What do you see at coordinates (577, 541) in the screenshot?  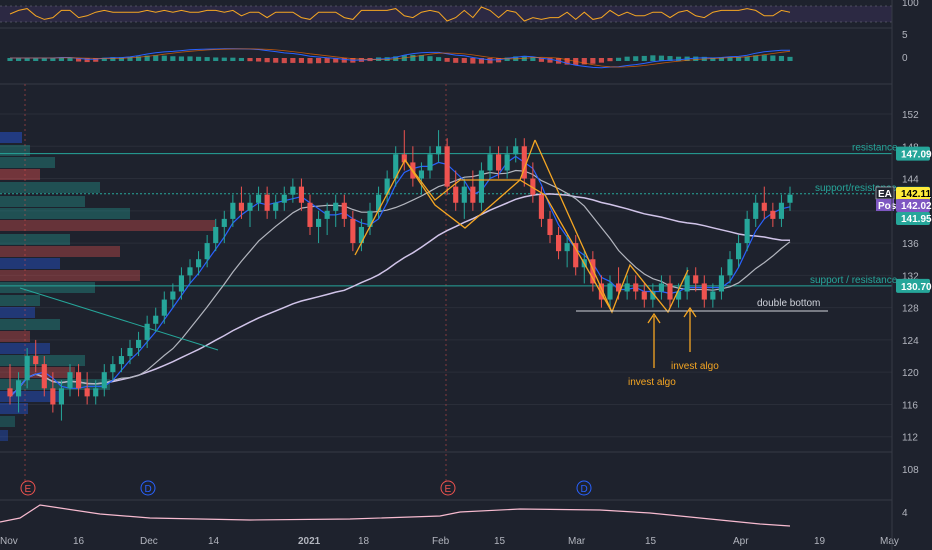 I see `date-label: Mar` at bounding box center [577, 541].